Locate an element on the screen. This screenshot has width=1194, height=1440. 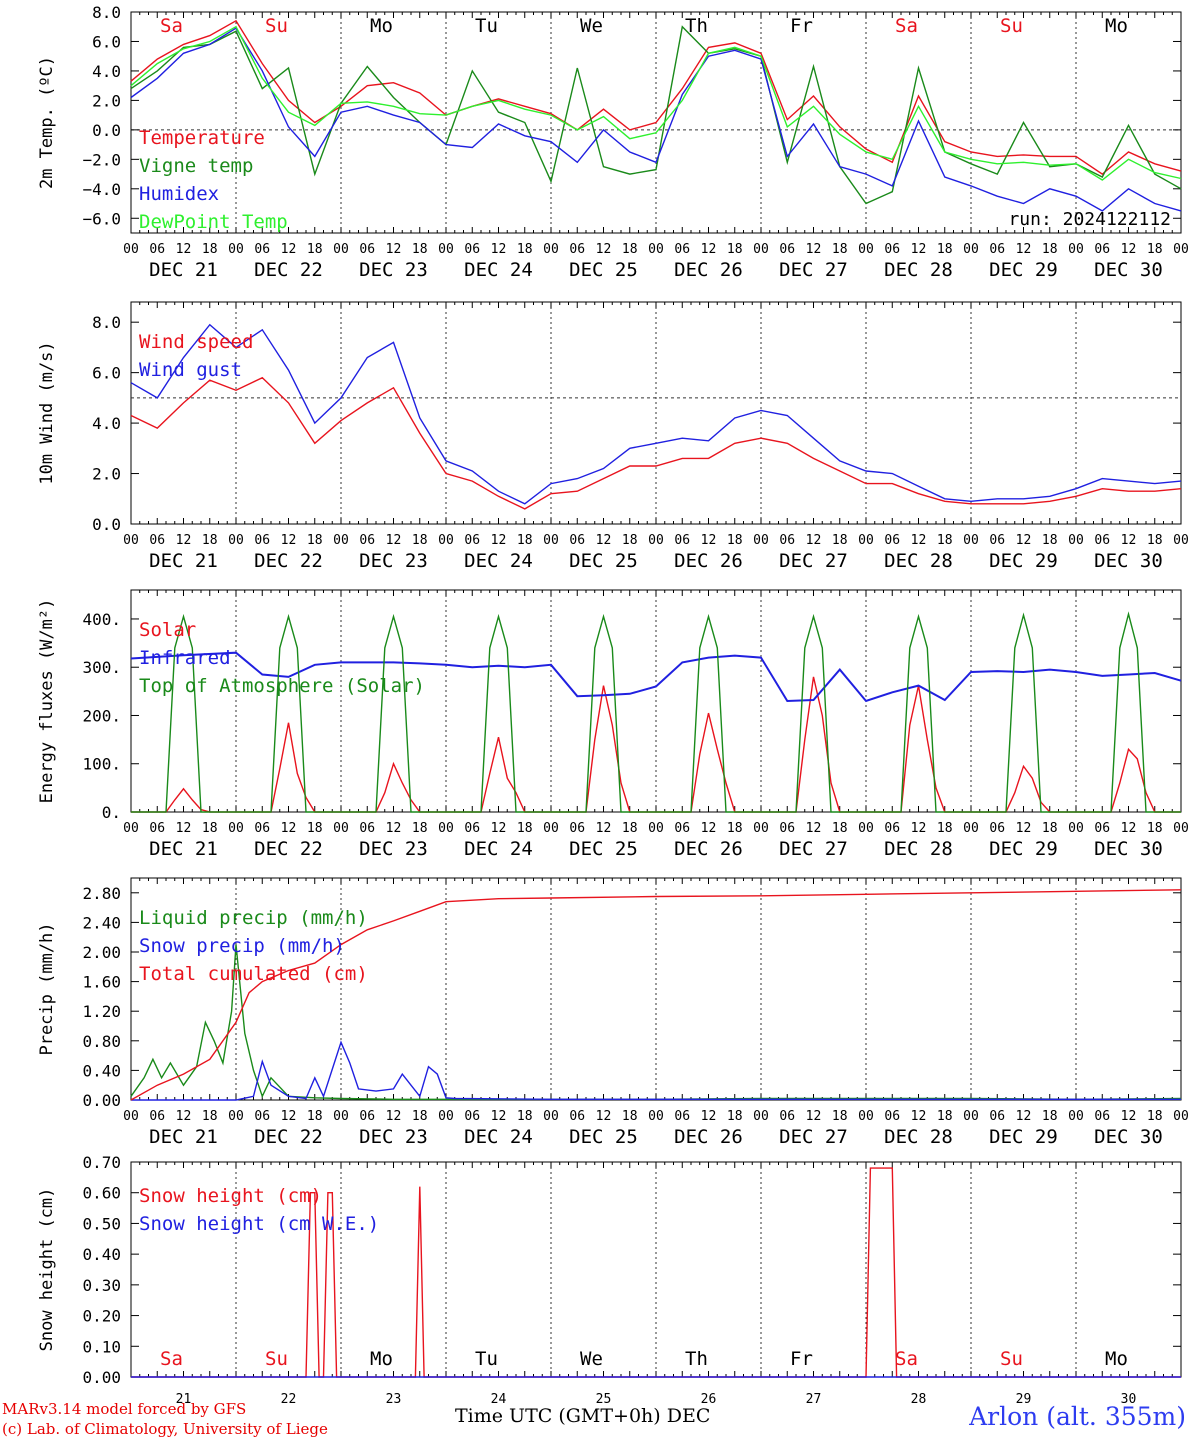
weekday-label: Fr is located at coordinates (801, 26).